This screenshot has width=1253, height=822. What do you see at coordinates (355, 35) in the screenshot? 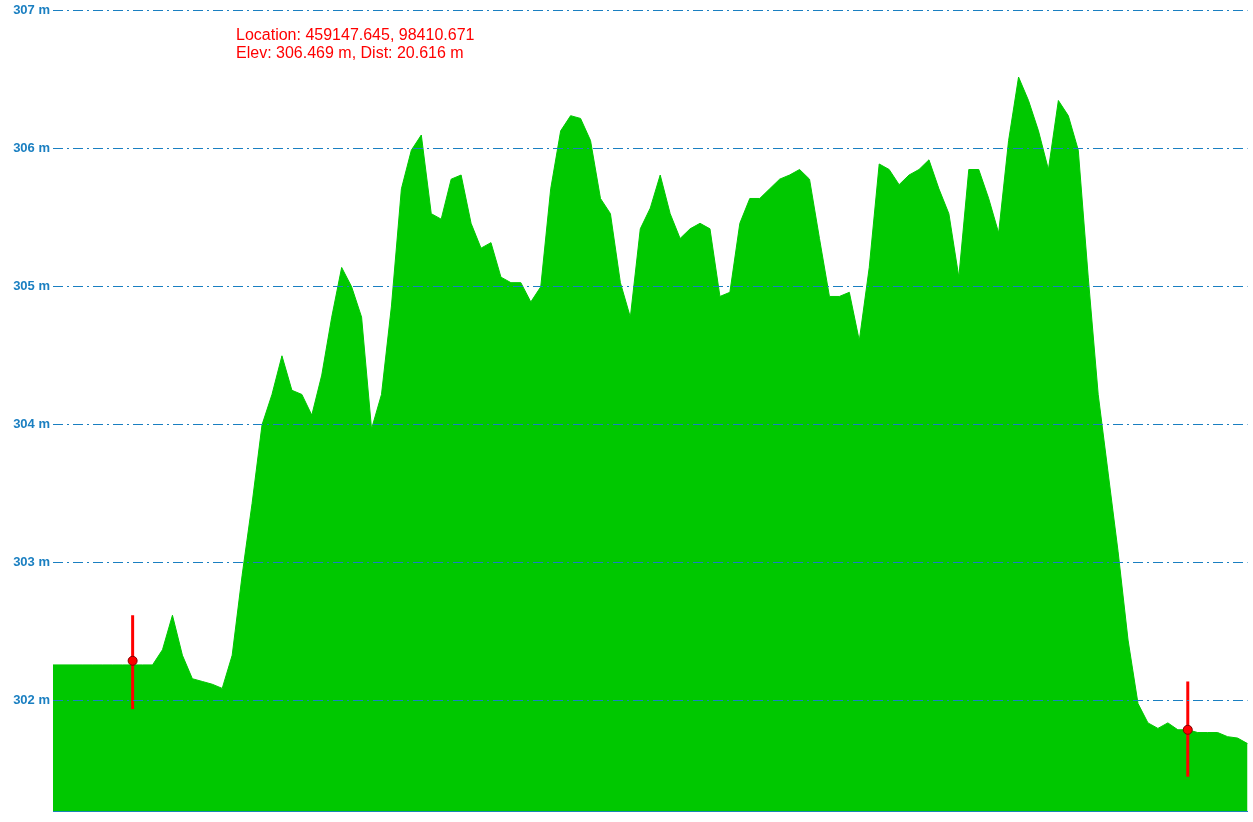
I see `annotation: Location: 459147.645, 98410.671` at bounding box center [355, 35].